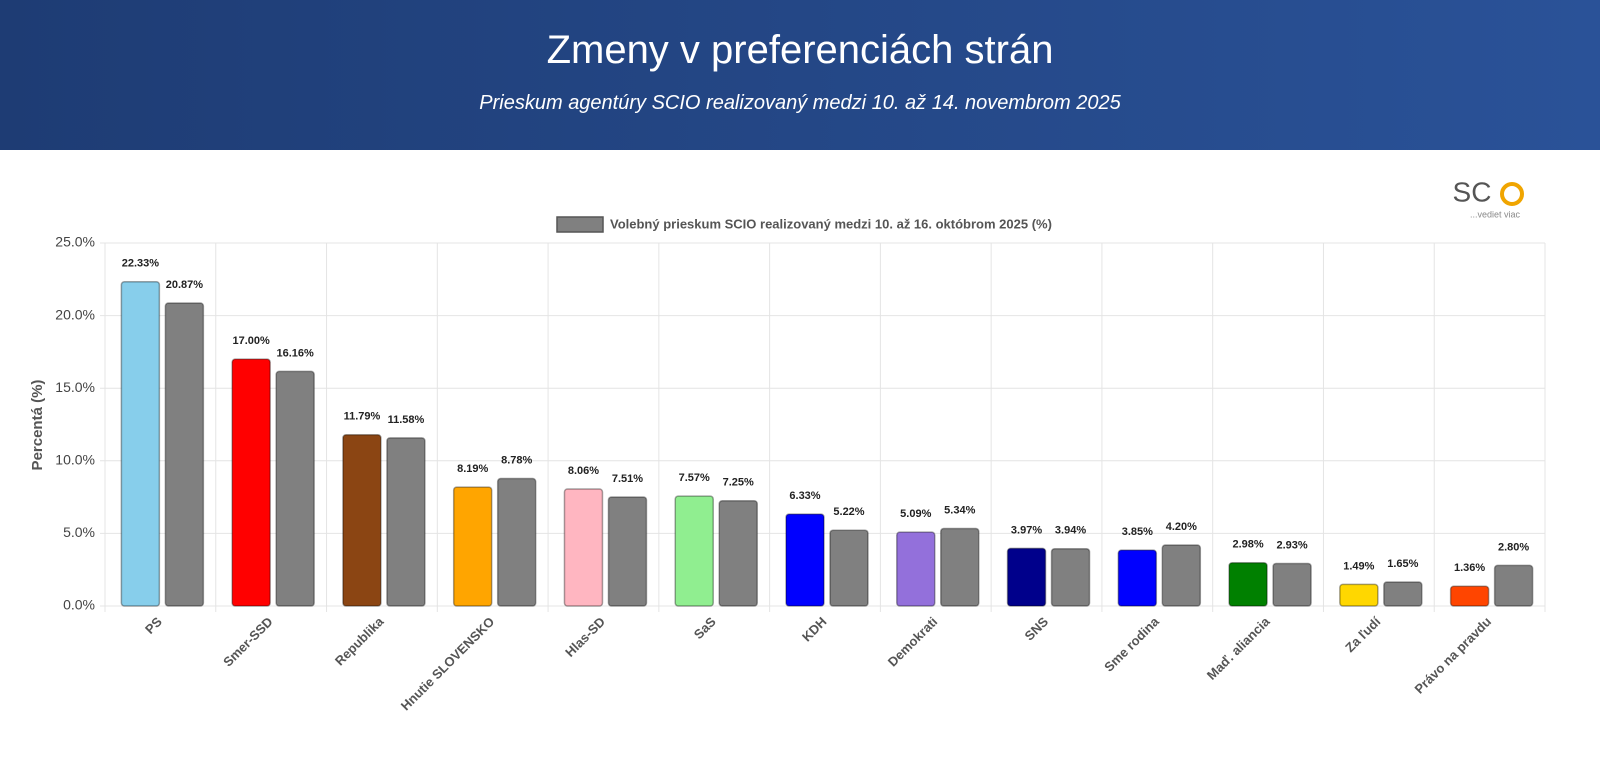 This screenshot has width=1600, height=769. I want to click on value-label: 7.51%, so click(627, 479).